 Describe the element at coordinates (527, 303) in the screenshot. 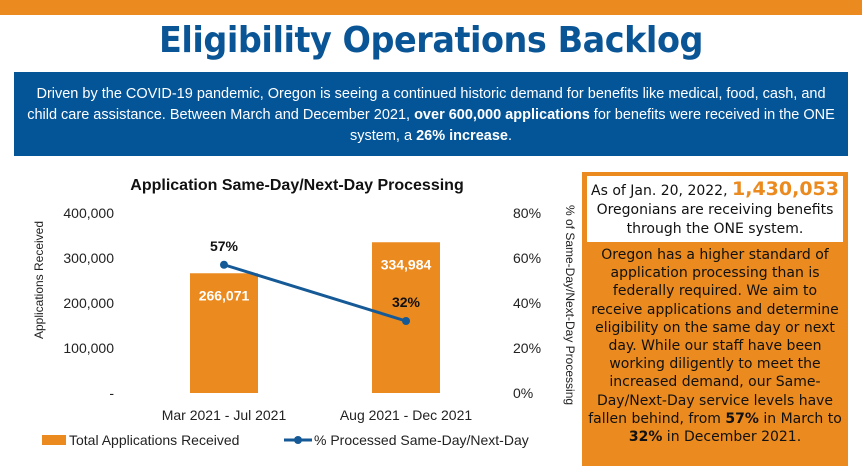

I see `y2-tick-label: 40%` at that location.